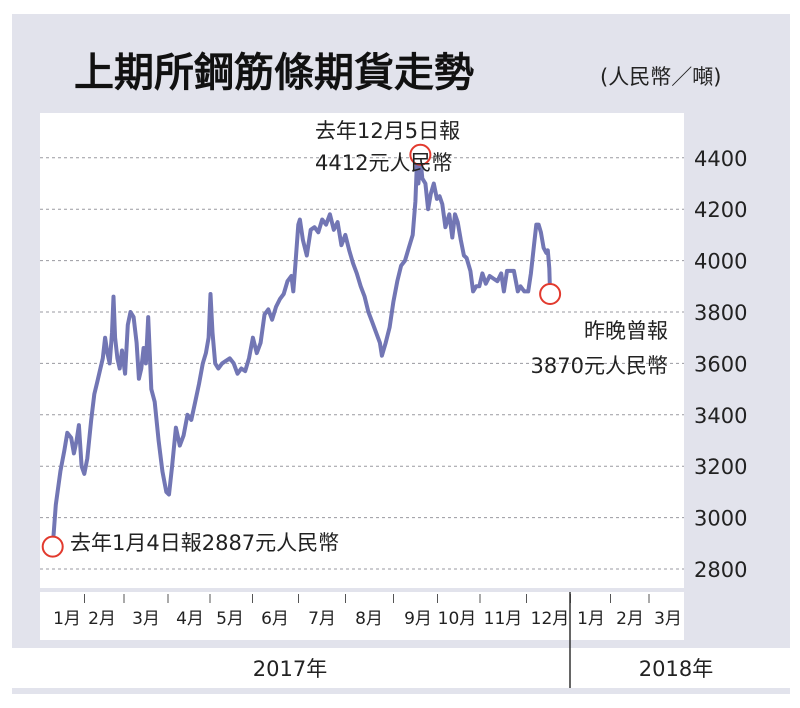  What do you see at coordinates (720, 519) in the screenshot?
I see `y-tick-label: 3000` at bounding box center [720, 519].